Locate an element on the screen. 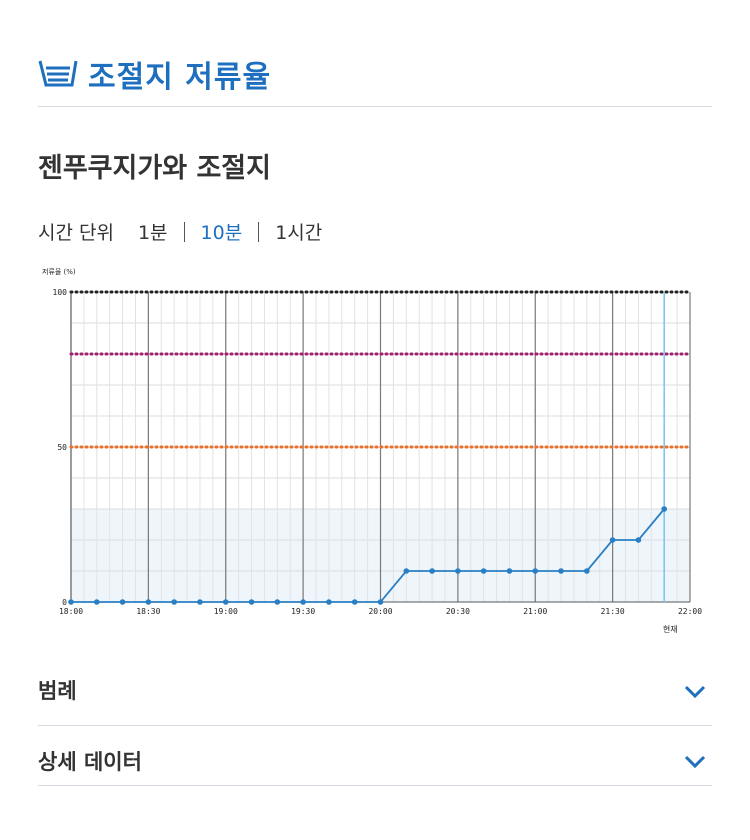 This screenshot has height=840, width=750. time-unit-1hour: 1시간 is located at coordinates (299, 233).